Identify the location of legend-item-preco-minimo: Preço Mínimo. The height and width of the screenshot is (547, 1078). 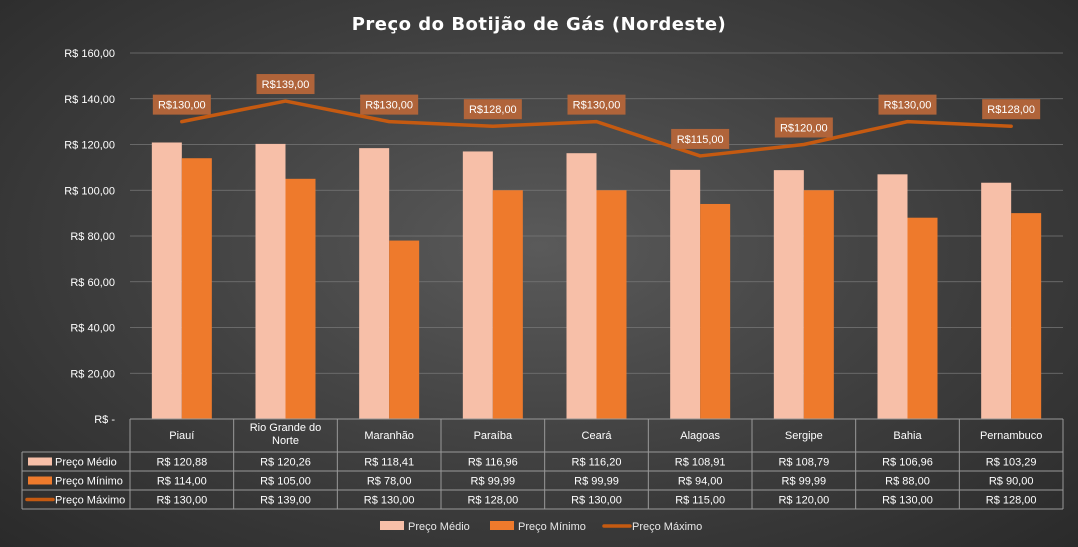
(538, 527).